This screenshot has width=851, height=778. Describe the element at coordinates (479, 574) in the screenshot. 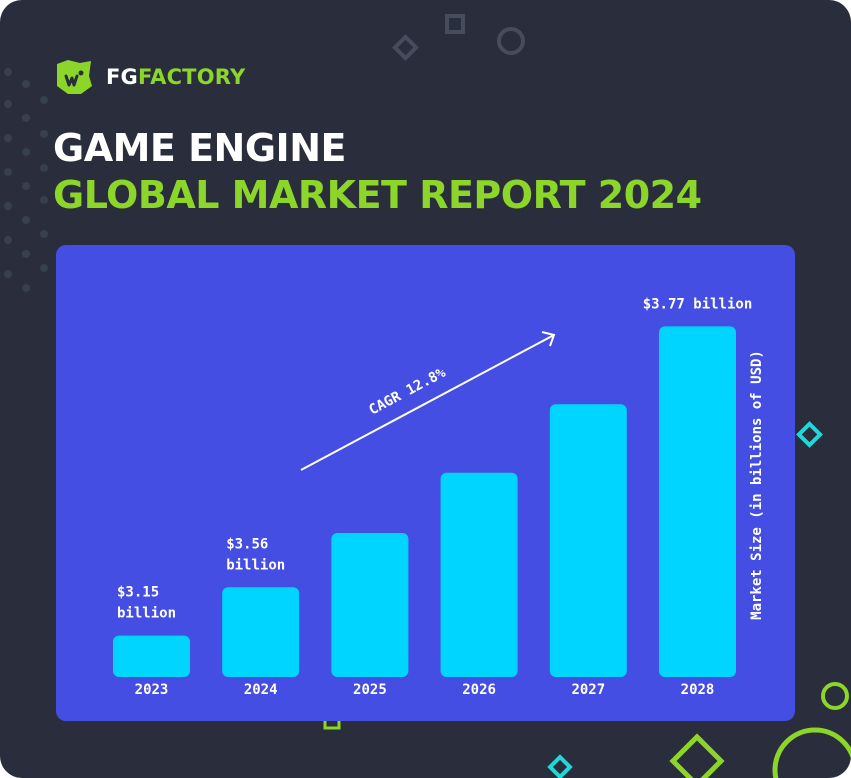

I see `bar-2026` at that location.